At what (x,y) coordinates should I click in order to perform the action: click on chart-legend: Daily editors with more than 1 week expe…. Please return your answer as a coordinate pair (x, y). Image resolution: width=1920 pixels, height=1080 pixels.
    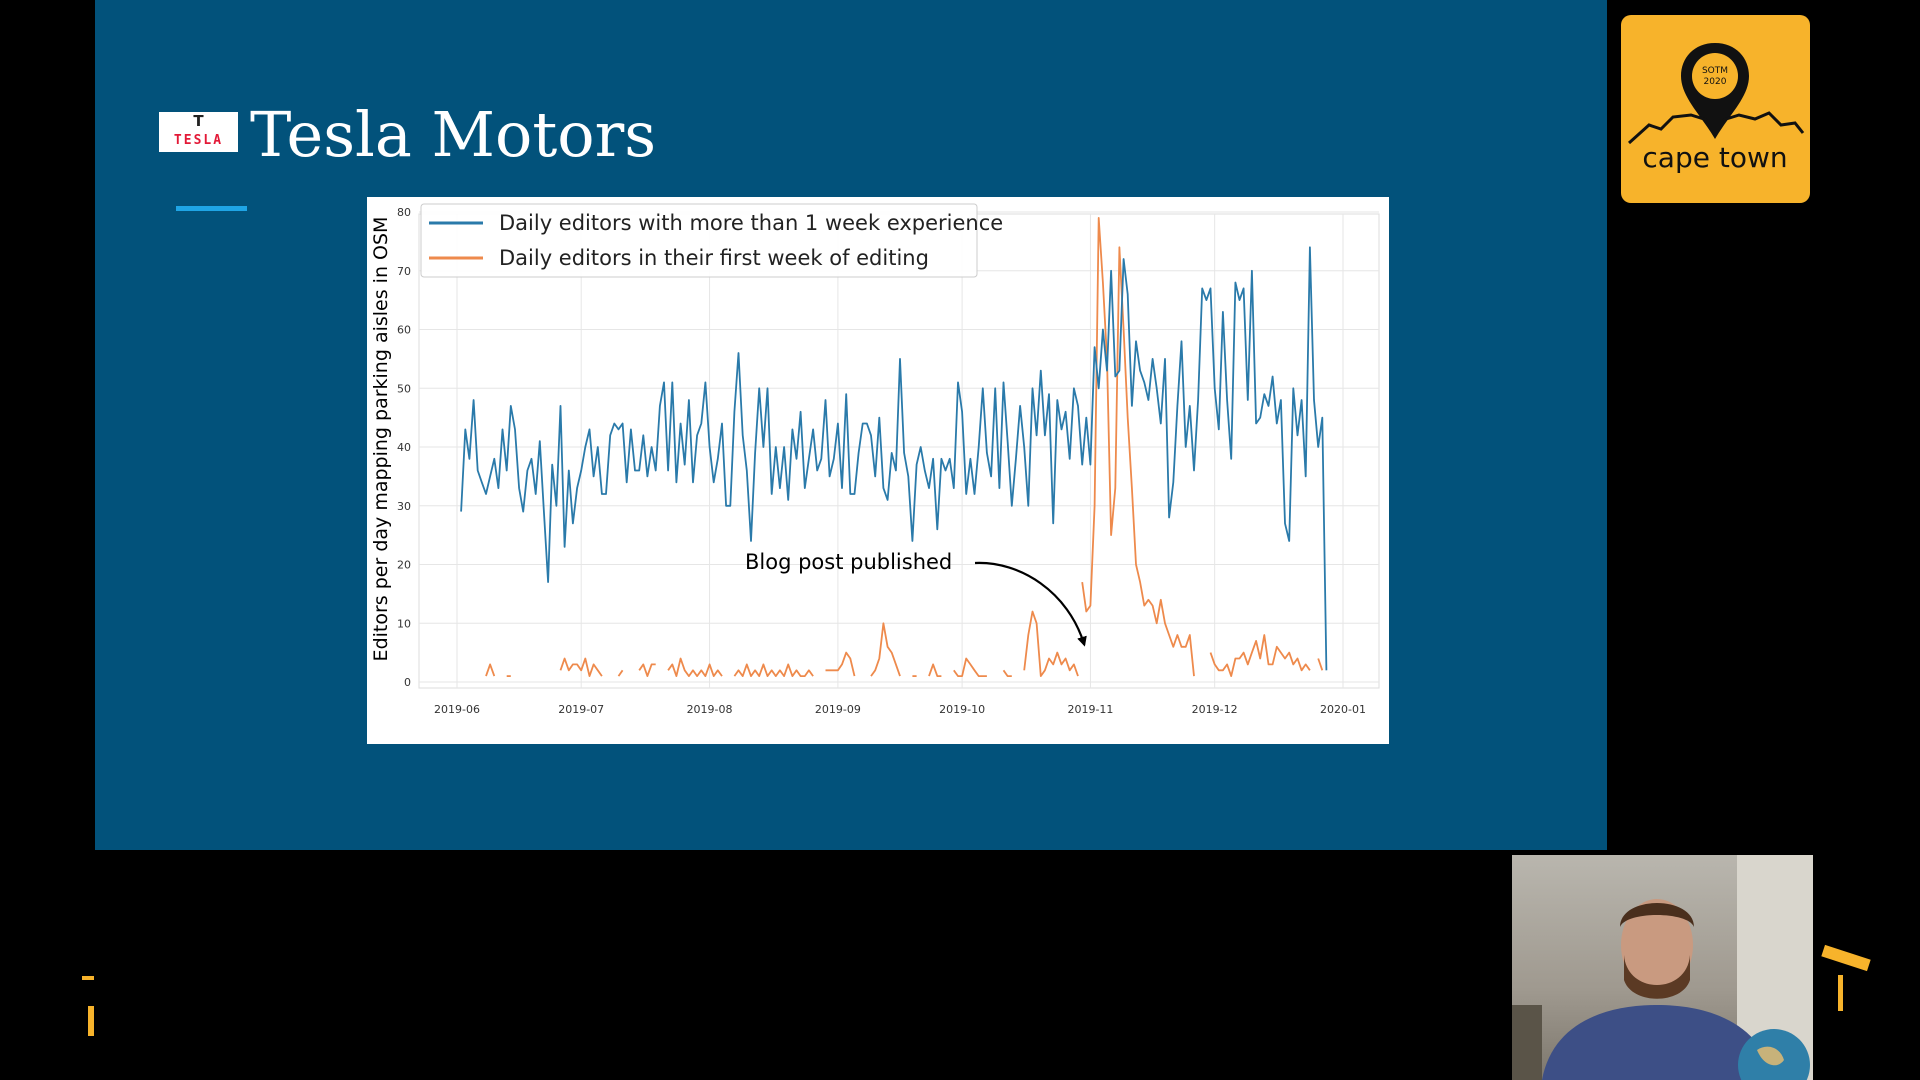
    Looking at the image, I should click on (711, 240).